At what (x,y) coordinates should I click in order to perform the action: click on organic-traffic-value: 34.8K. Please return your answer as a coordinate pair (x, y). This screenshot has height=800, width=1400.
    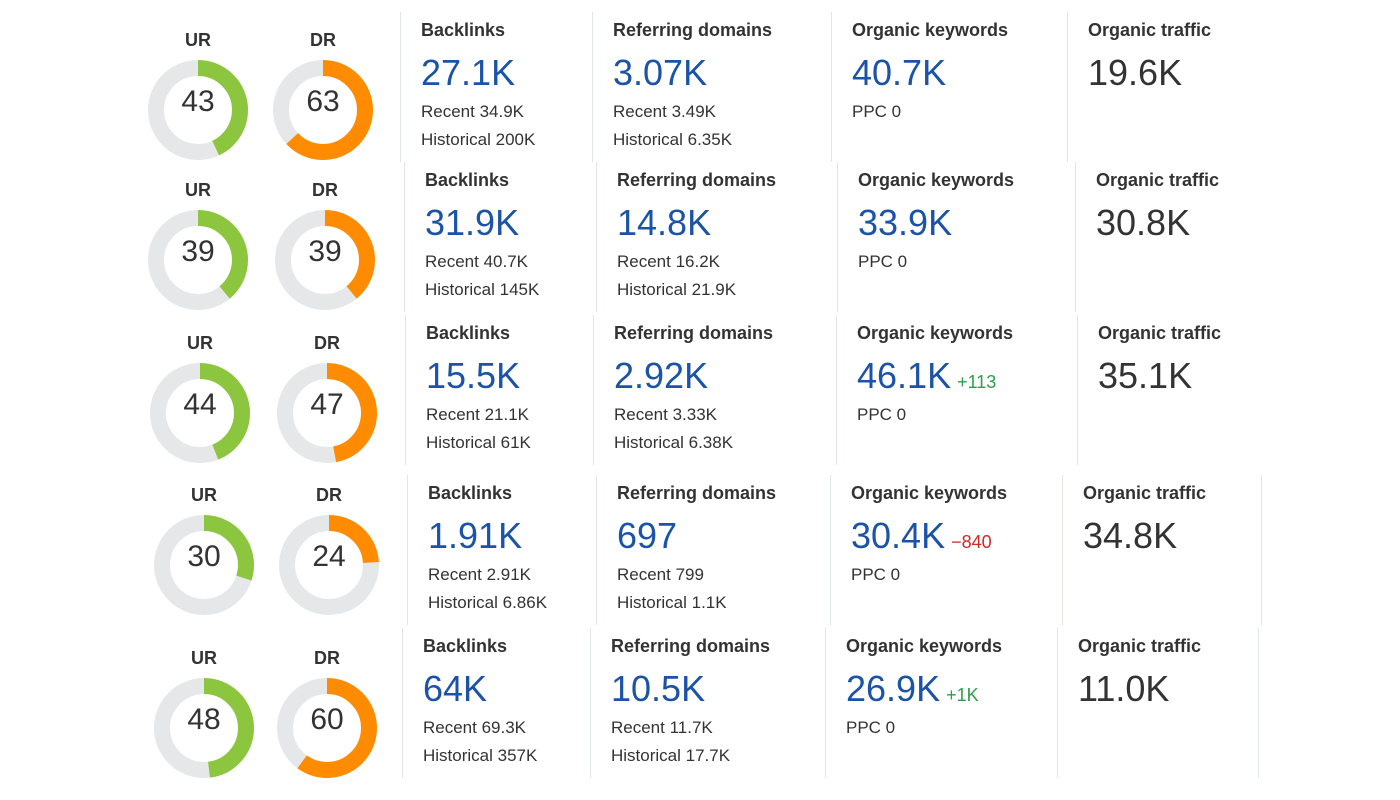
    Looking at the image, I should click on (1130, 535).